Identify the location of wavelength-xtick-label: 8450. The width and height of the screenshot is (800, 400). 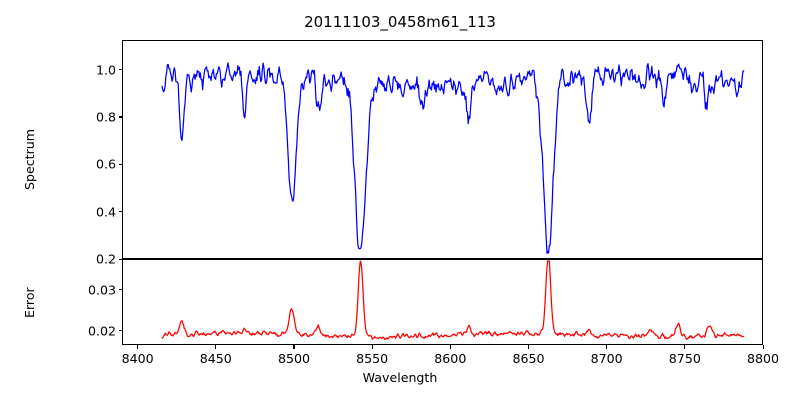
(215, 358).